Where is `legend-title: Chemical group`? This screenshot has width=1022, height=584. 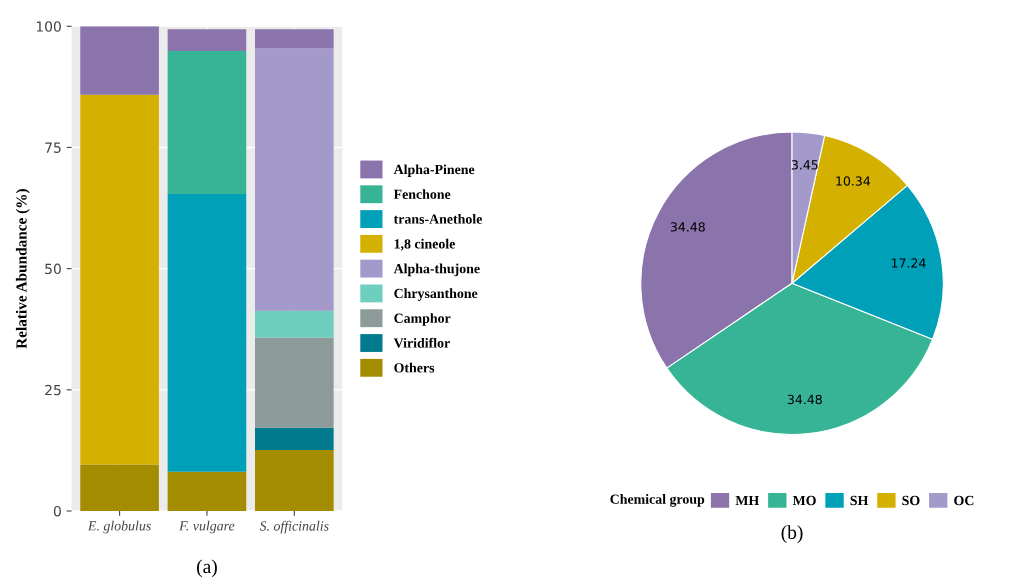 legend-title: Chemical group is located at coordinates (657, 500).